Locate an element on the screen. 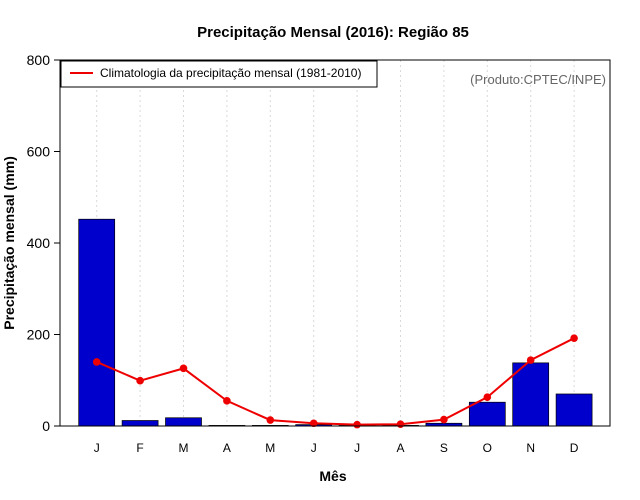 The width and height of the screenshot is (640, 500). legend-box is located at coordinates (219, 74).